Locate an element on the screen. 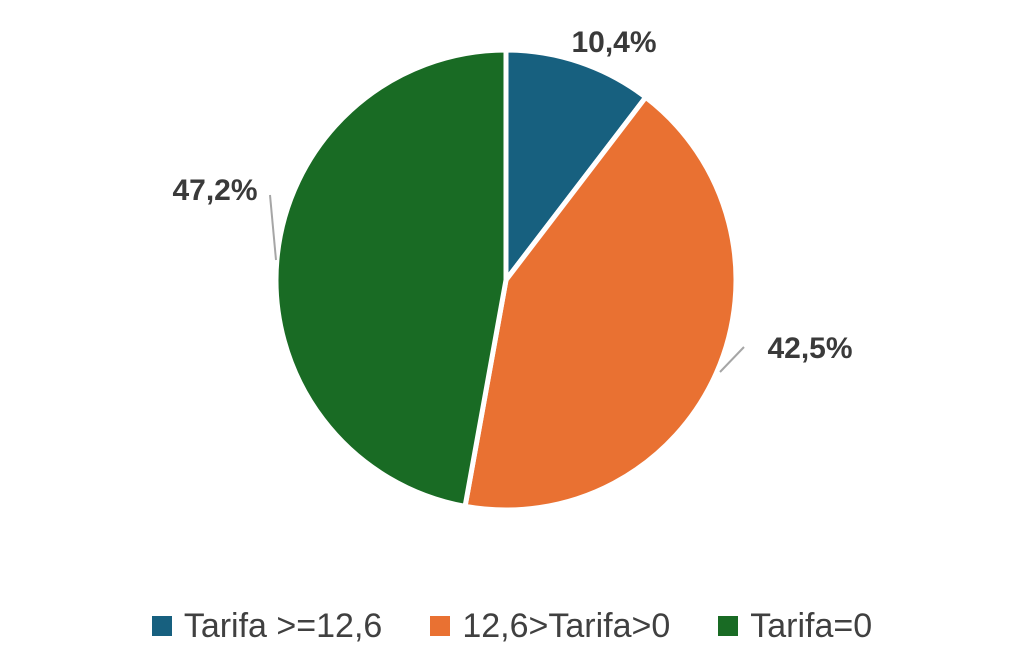 This screenshot has height=671, width=1024. data-label-tarifa-mid: 42,5% is located at coordinates (809, 348).